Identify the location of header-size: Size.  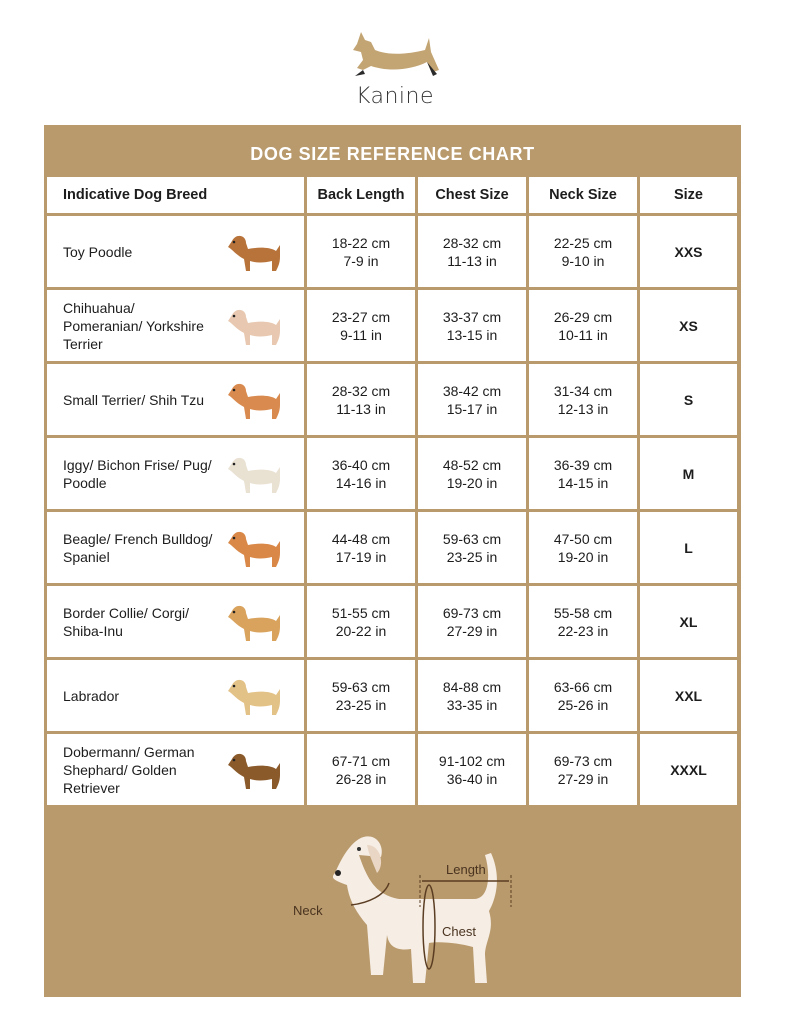
(688, 195).